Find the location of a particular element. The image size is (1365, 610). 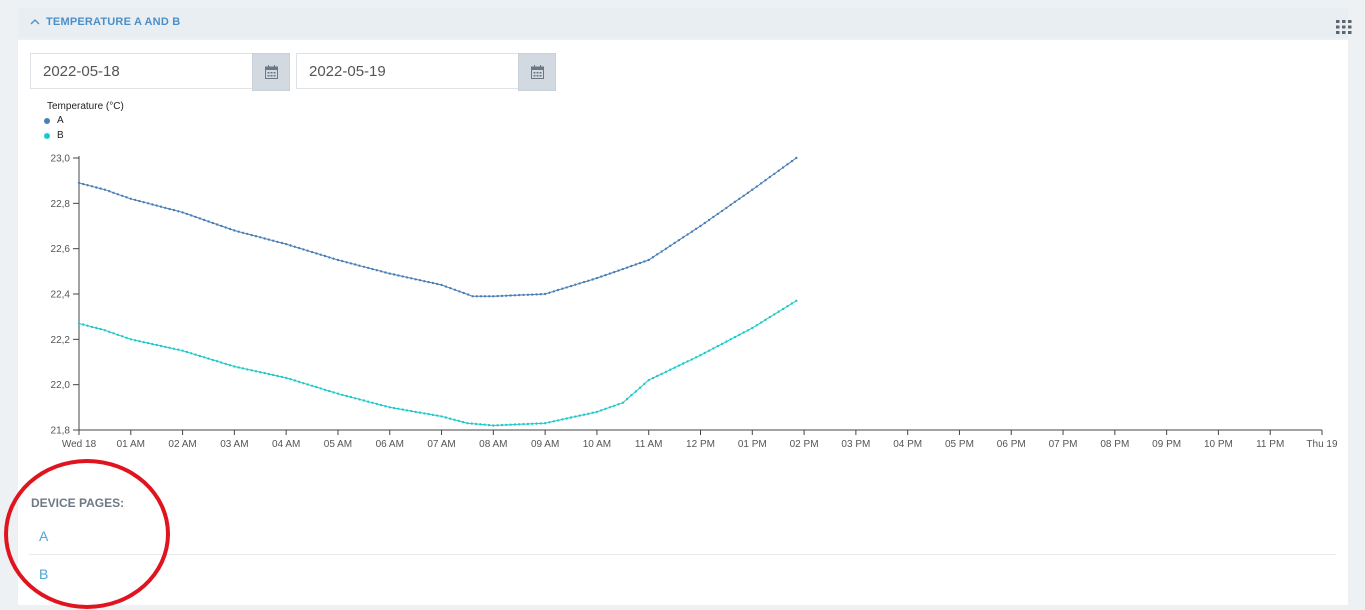

x-tick-label: 11 AM is located at coordinates (649, 444).